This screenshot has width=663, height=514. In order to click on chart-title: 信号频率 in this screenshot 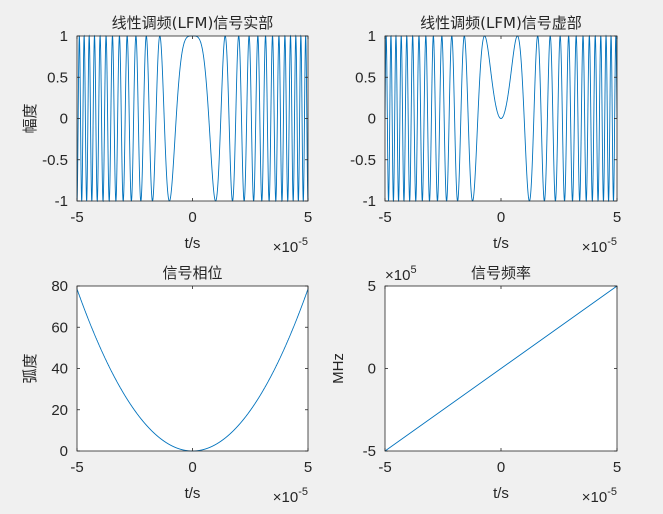, I will do `click(501, 273)`.